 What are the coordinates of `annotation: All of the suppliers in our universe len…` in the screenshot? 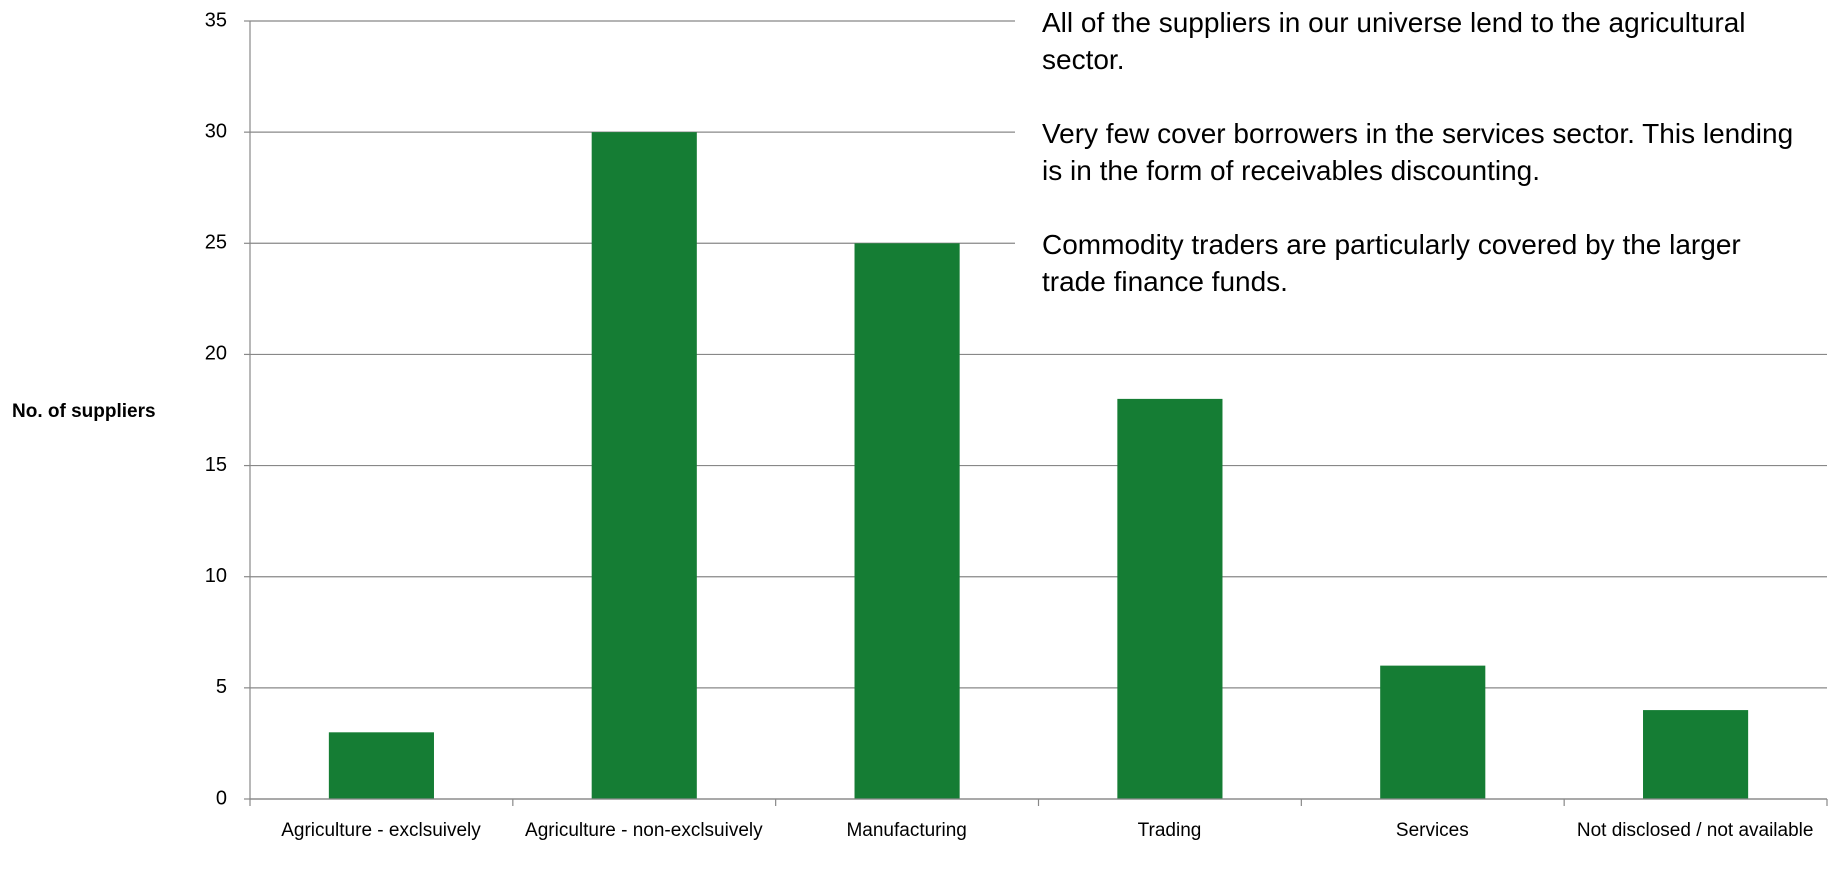 It's located at (1394, 41).